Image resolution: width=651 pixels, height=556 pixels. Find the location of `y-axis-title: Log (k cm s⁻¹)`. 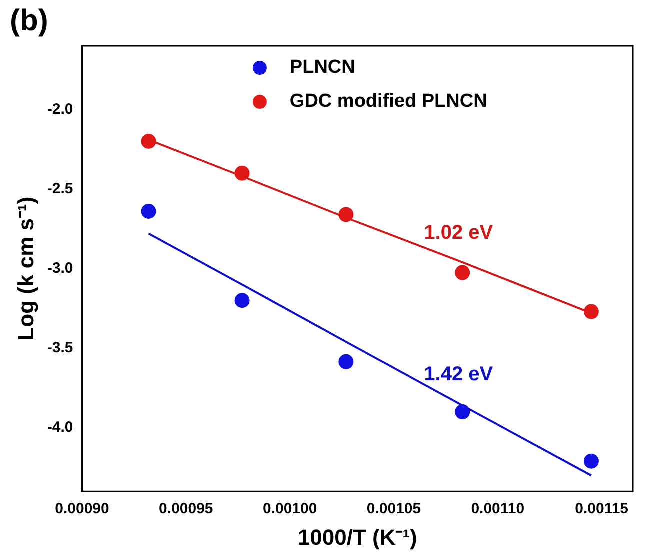

y-axis-title: Log (k cm s⁻¹) is located at coordinates (25, 268).